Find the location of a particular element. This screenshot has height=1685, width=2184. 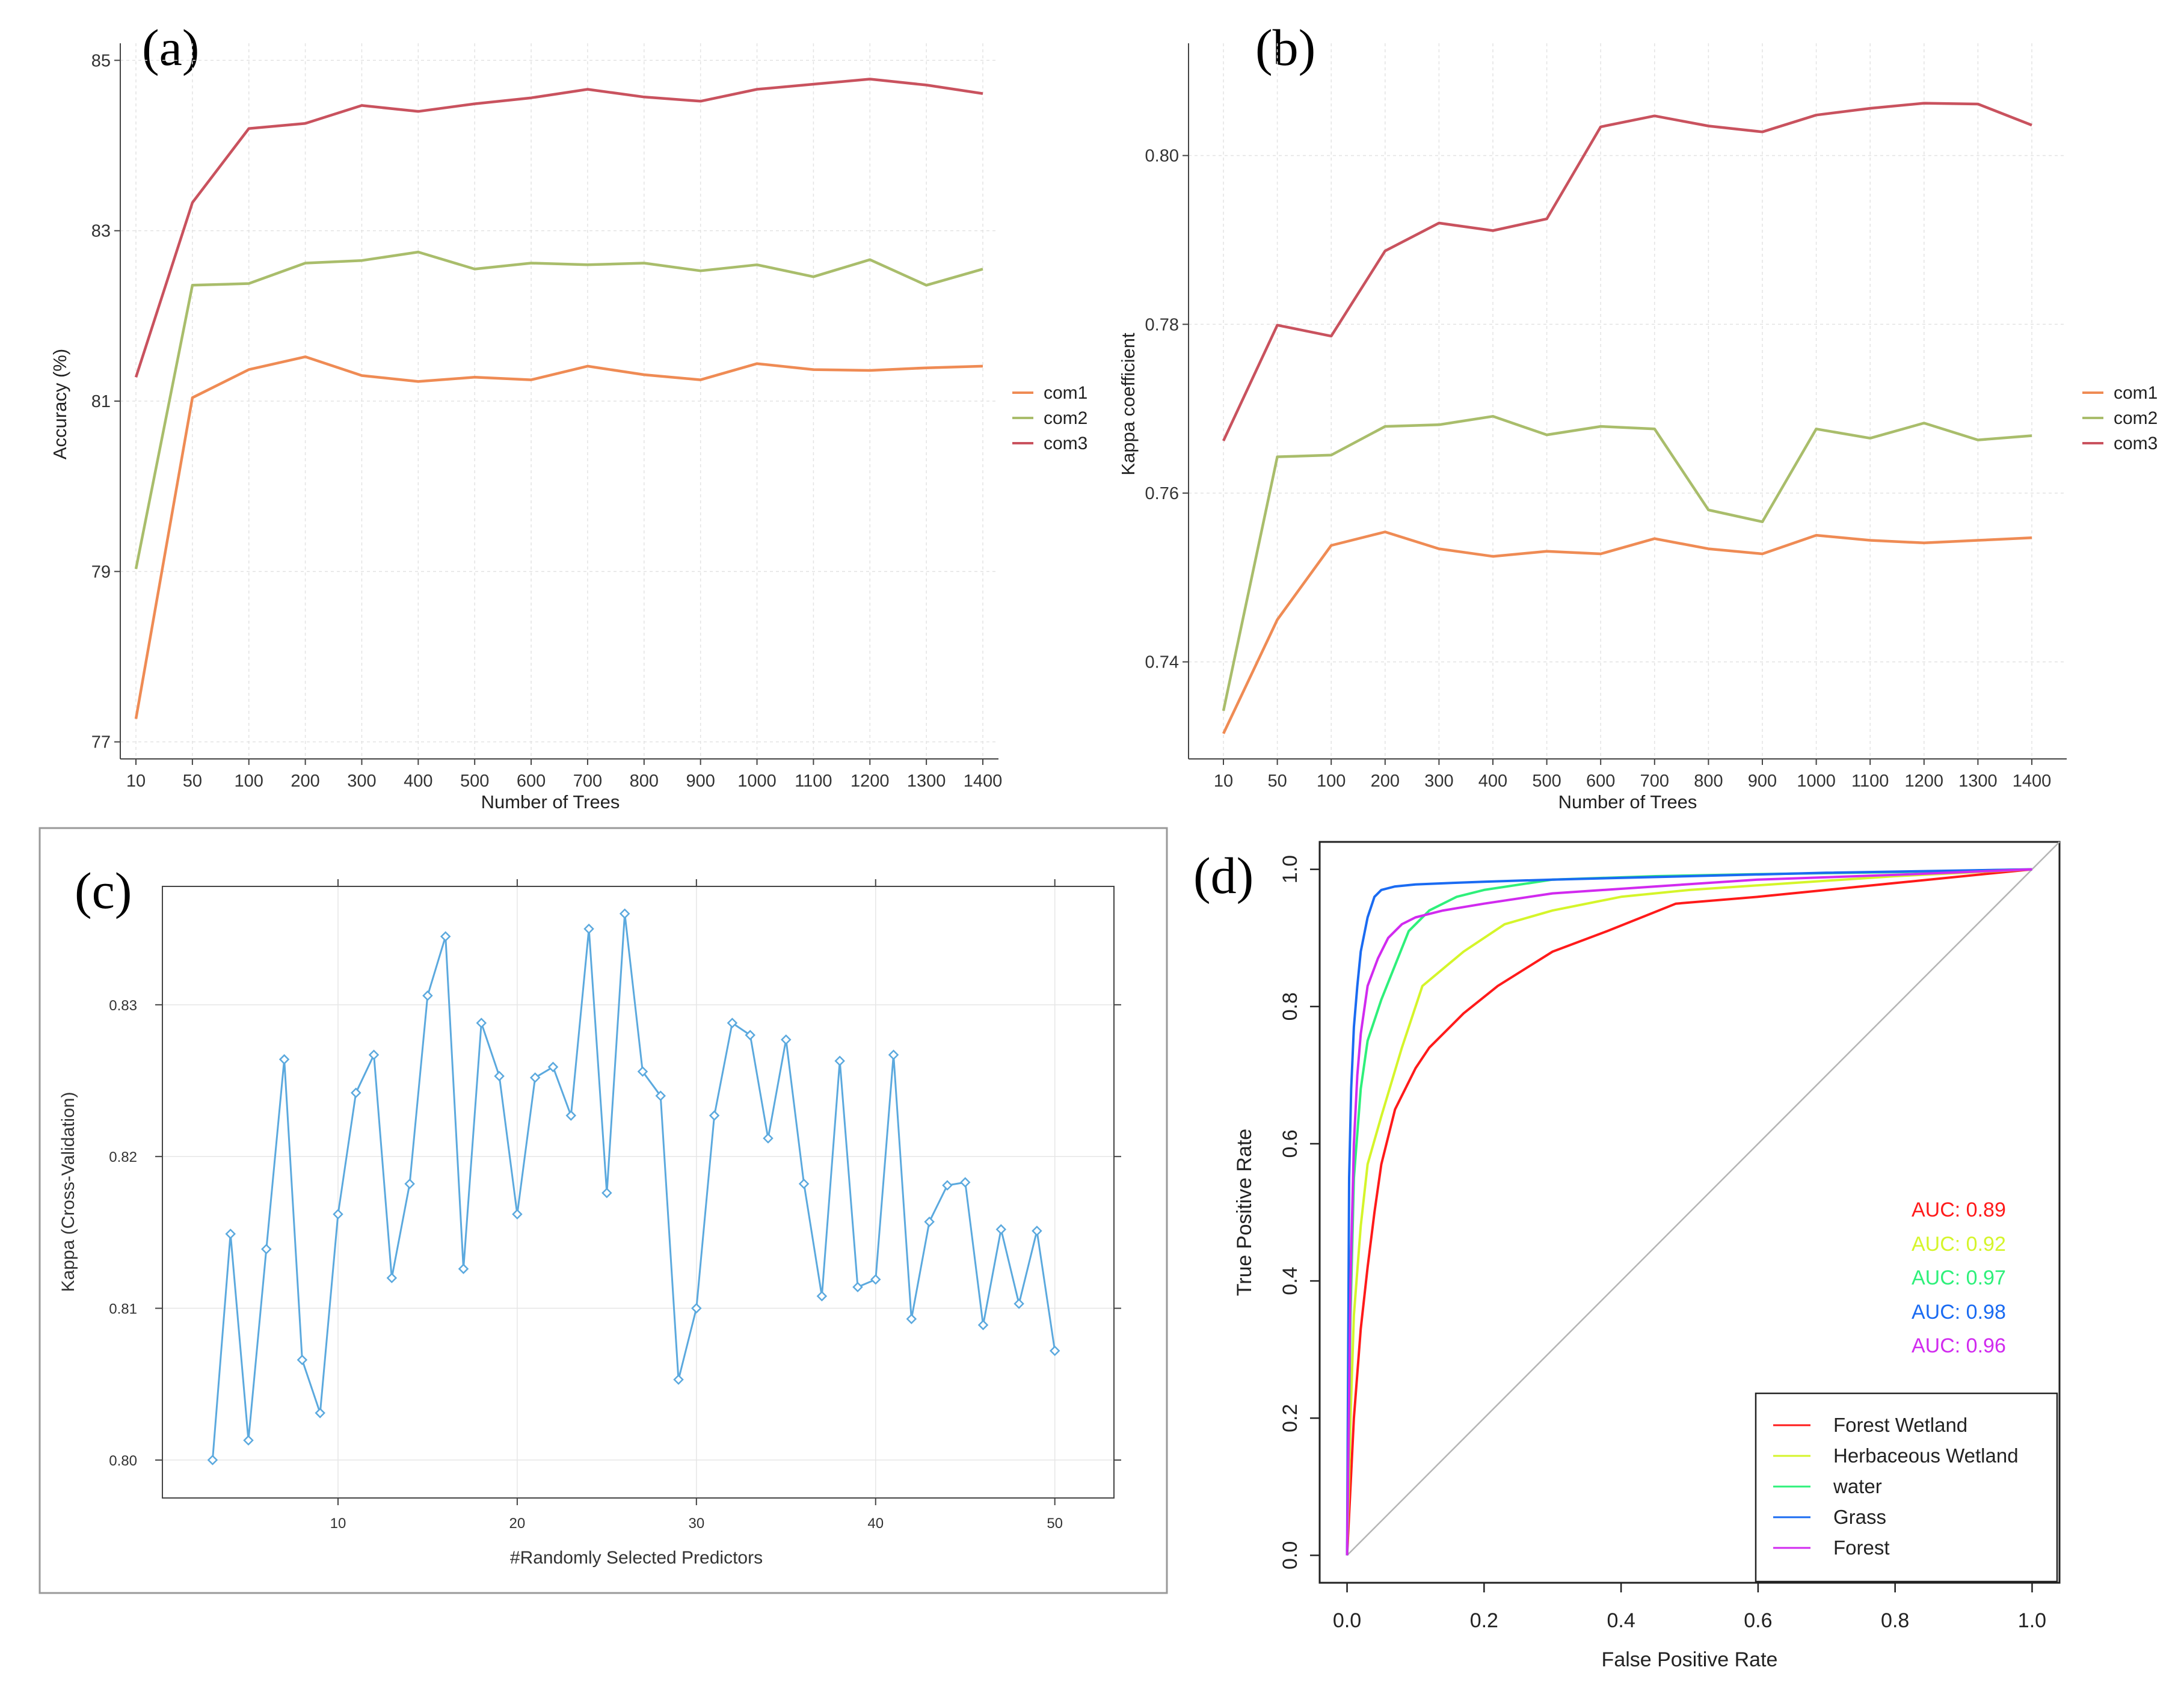

panel-a-series is located at coordinates (558, 398).